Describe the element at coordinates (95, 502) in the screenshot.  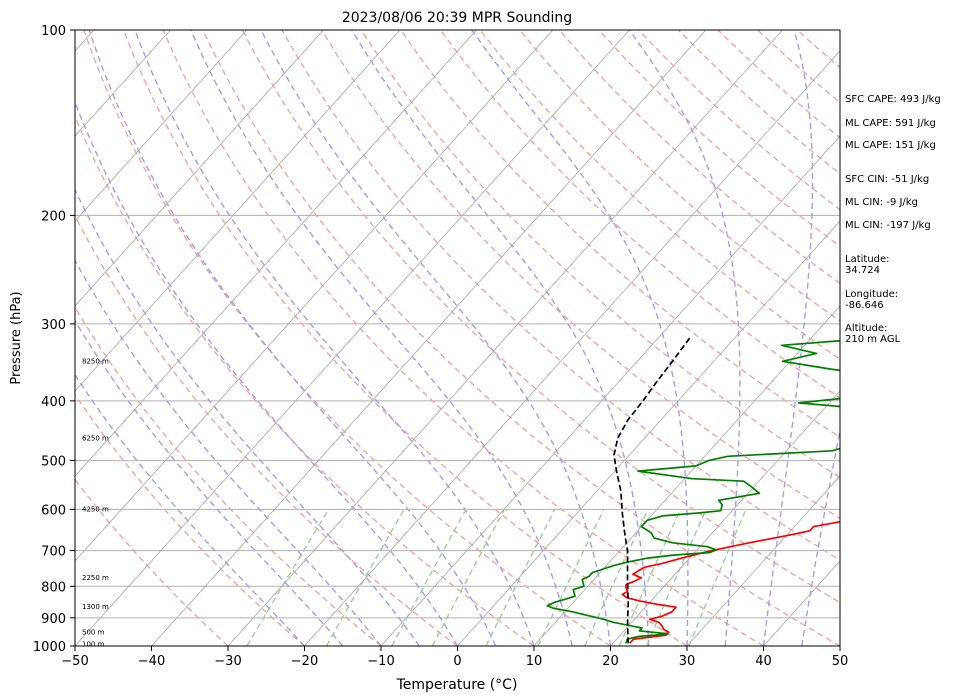
I see `height-labels: 100 m 500 m 1300 m 2250 m 4250 m 6250 m 8250 m` at that location.